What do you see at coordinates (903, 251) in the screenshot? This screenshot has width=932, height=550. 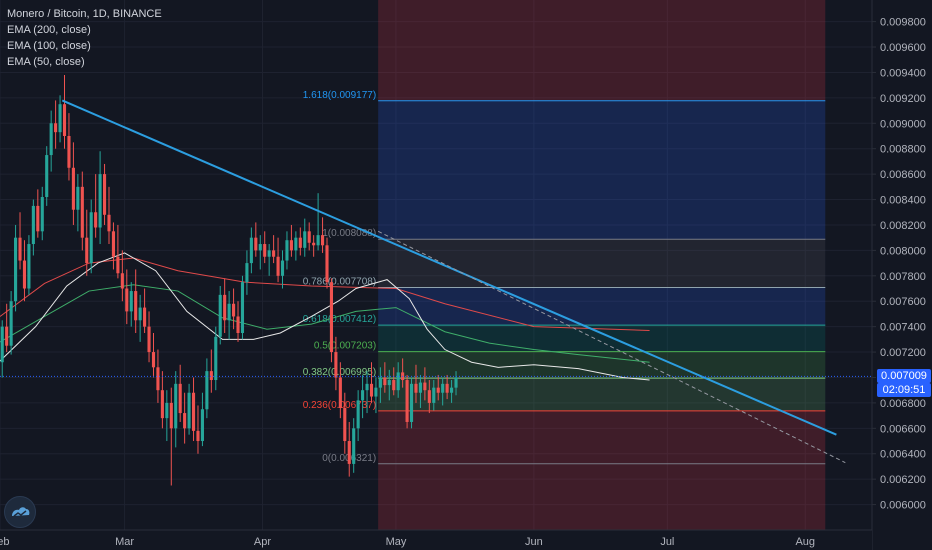 I see `price-tick-label: 0.008000` at bounding box center [903, 251].